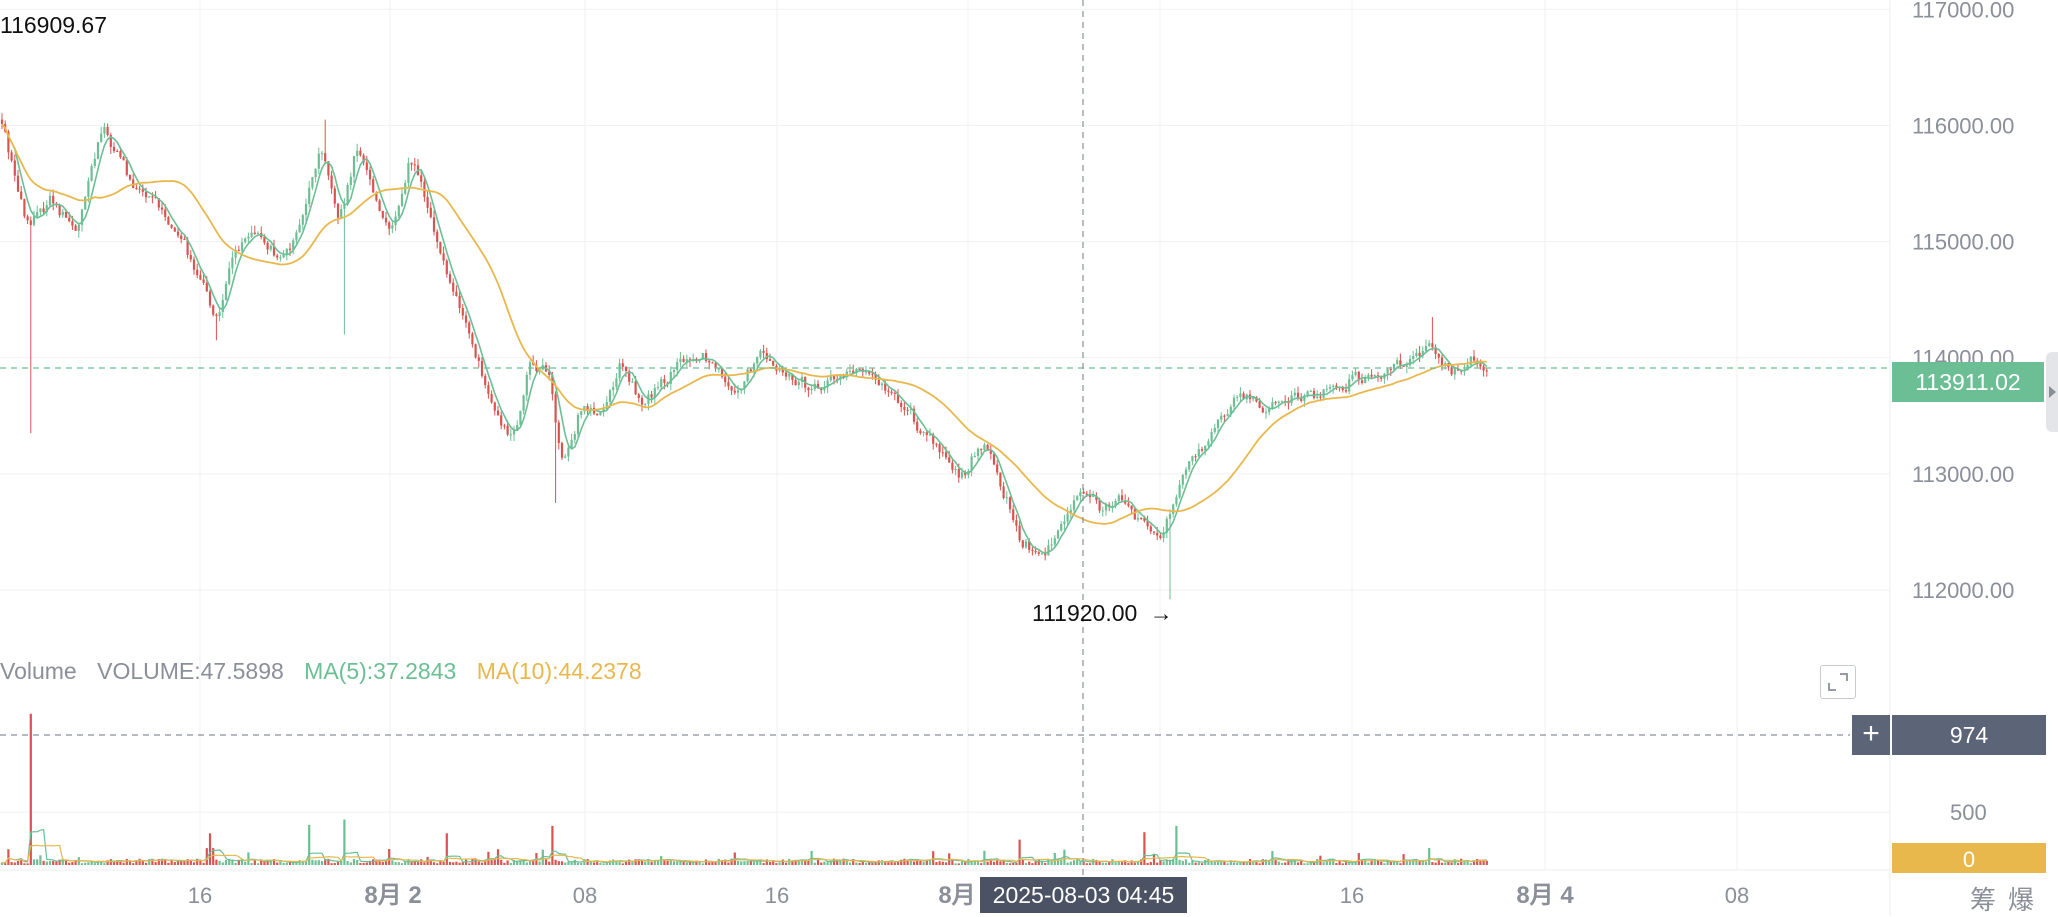 Image resolution: width=2058 pixels, height=917 pixels. I want to click on chevron-right-icon, so click(2052, 392).